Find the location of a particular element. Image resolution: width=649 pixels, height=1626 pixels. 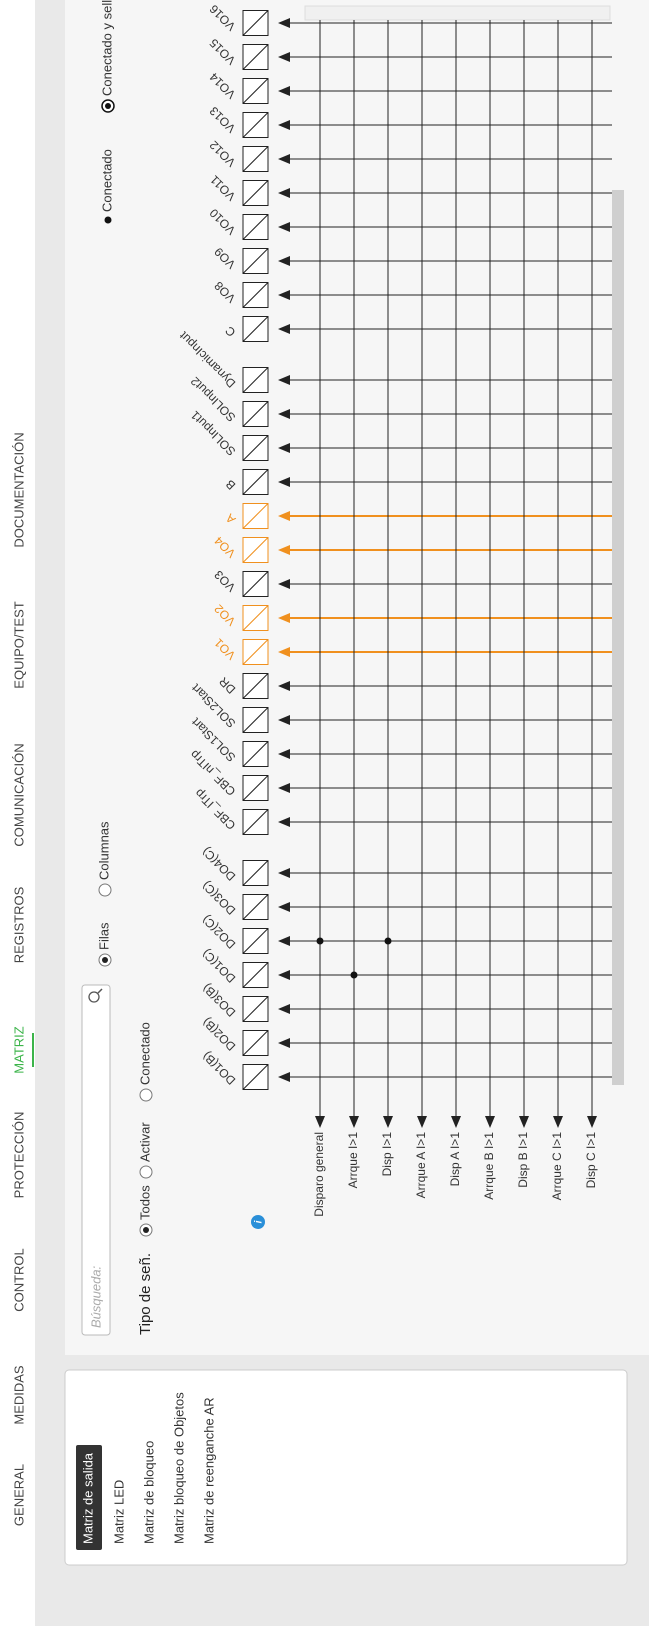

nav-item: CONTROL is located at coordinates (18, 1280).